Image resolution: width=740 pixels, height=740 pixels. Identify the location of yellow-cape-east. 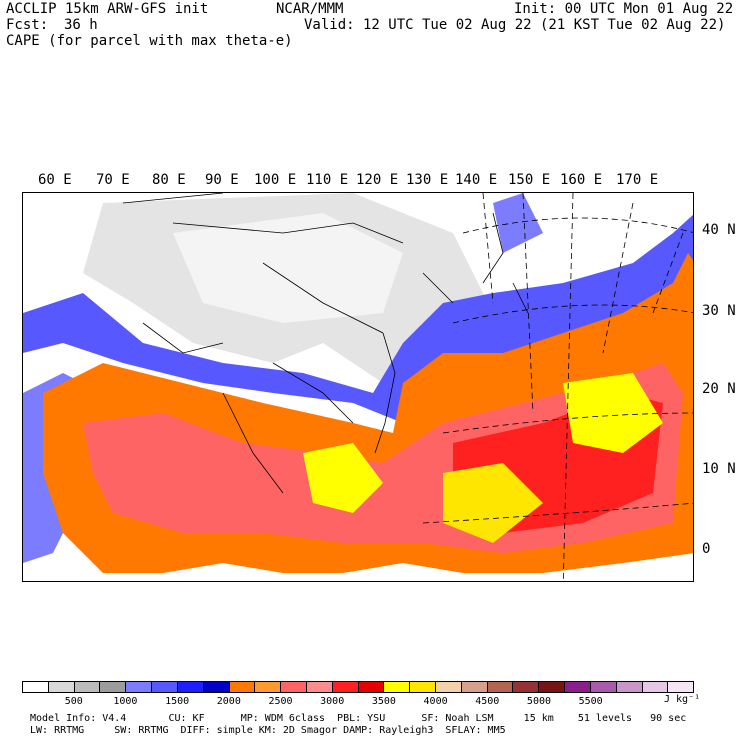
(613, 413).